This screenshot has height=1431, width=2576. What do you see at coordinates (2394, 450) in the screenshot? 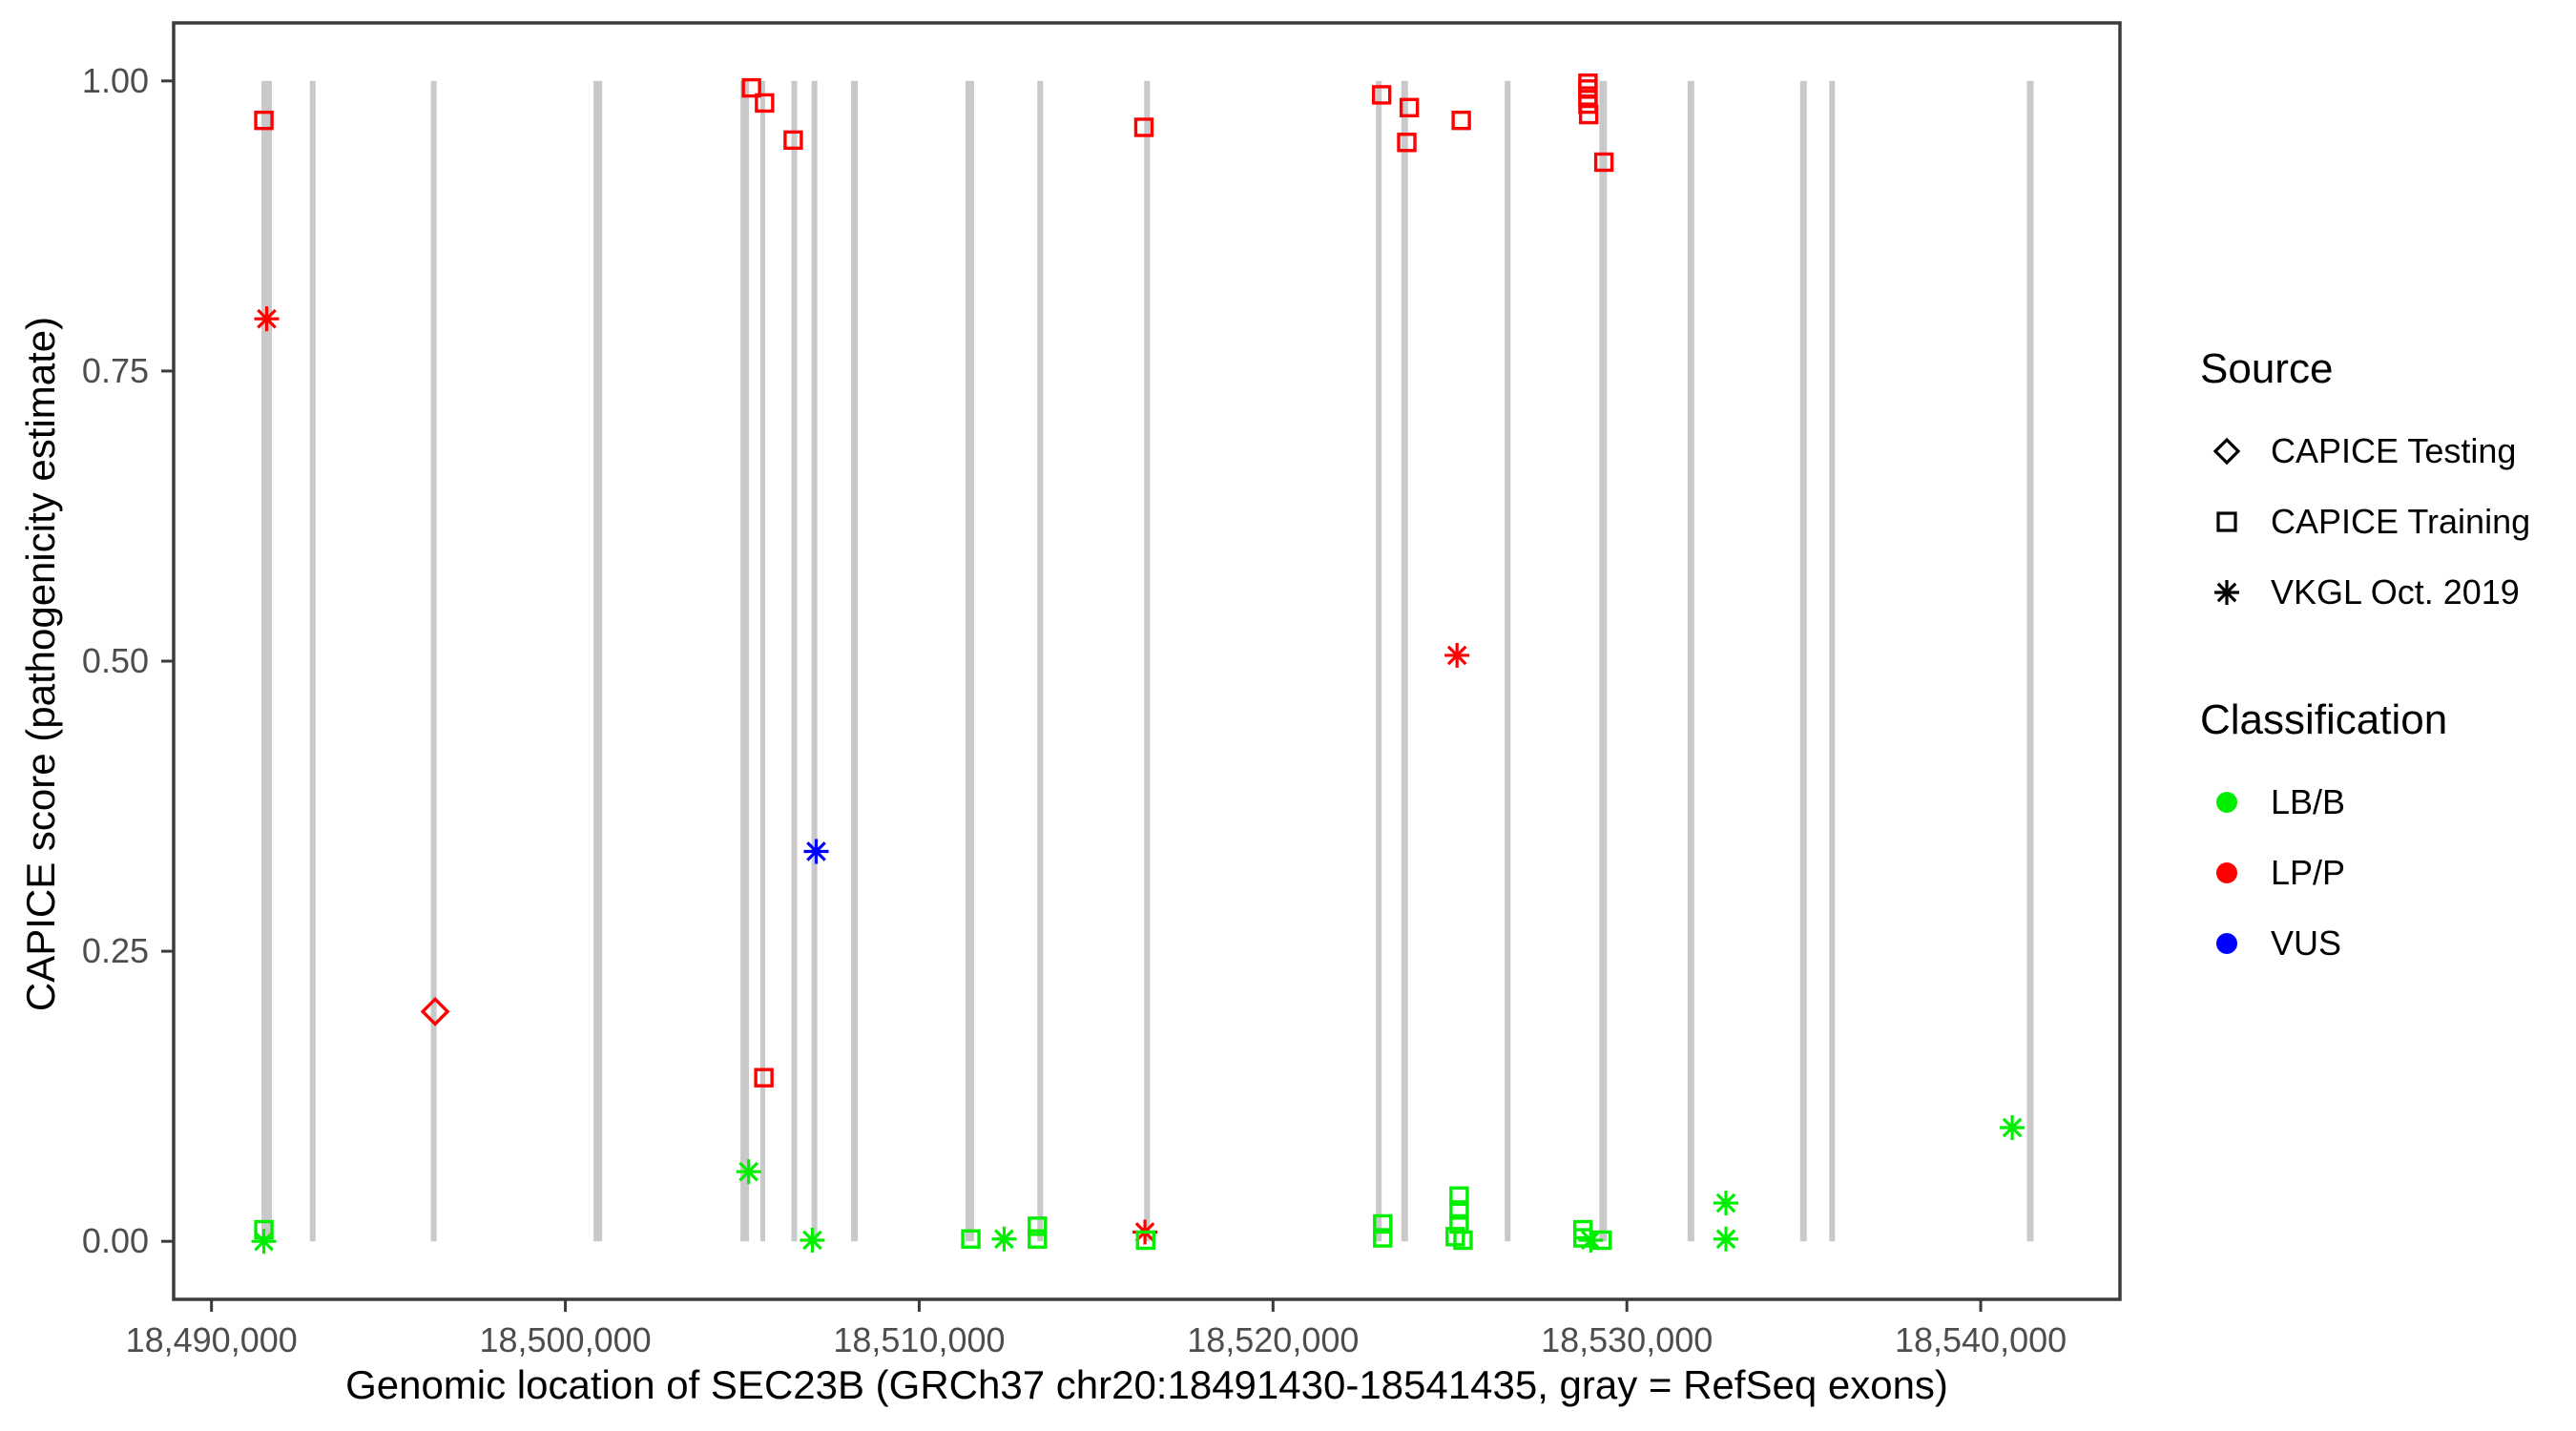
I see `legend-item-label: CAPICE Testing` at bounding box center [2394, 450].